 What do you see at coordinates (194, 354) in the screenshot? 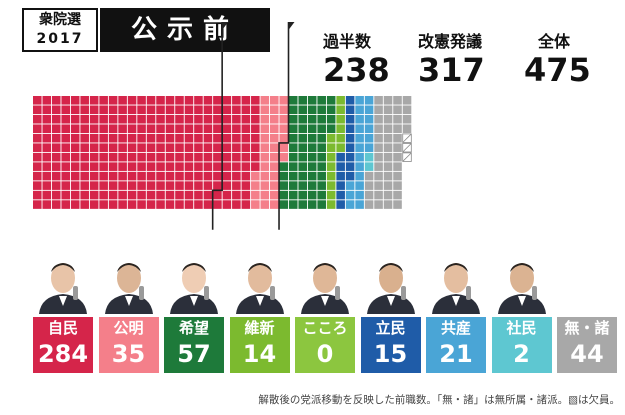
I see `party-seat-count: 57` at bounding box center [194, 354].